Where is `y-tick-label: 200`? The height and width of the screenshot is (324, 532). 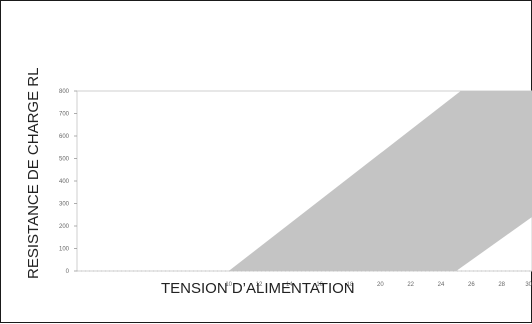 y-tick-label: 200 is located at coordinates (64, 227).